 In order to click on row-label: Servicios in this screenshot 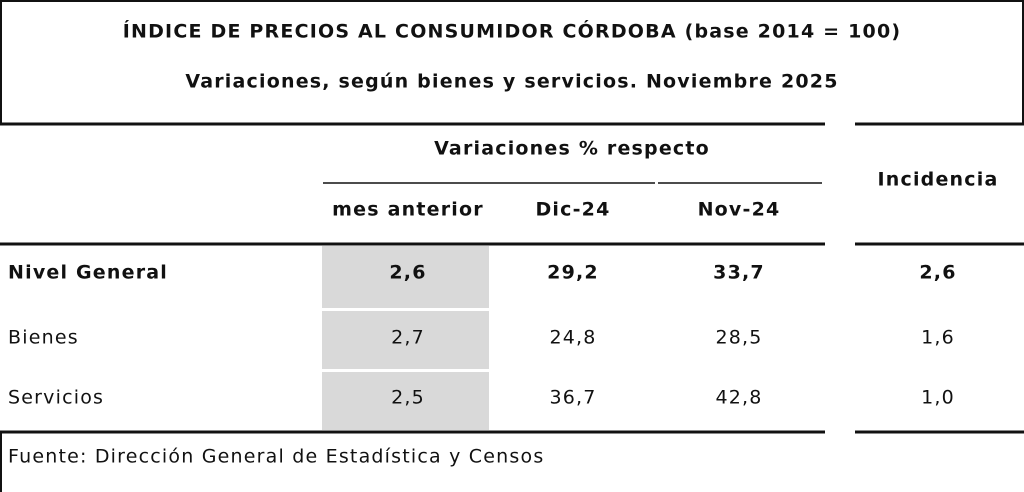, I will do `click(56, 398)`.